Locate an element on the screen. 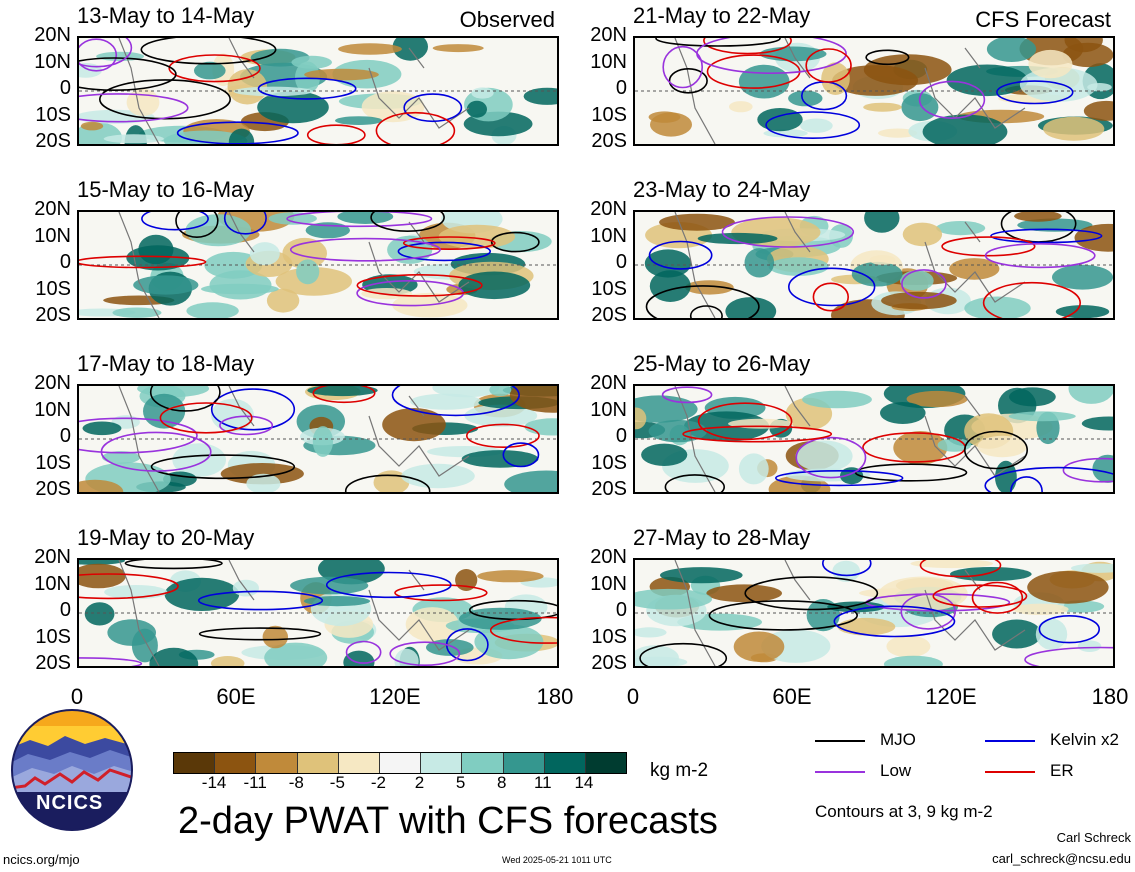 This screenshot has height=872, width=1135. ncics-logo: NCICS is located at coordinates (72, 770).